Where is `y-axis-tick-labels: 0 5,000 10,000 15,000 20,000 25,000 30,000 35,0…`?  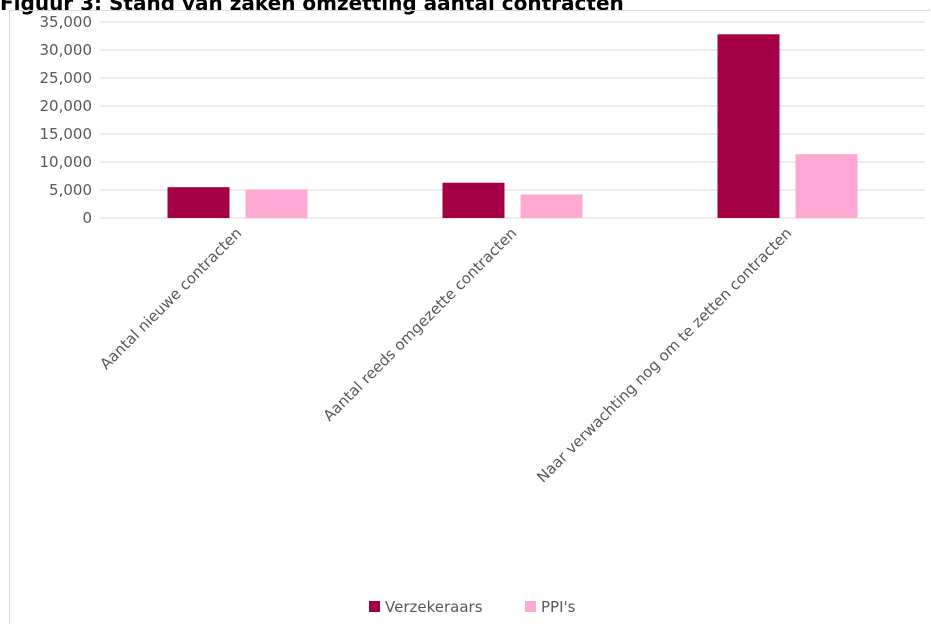
y-axis-tick-labels: 0 5,000 10,000 15,000 20,000 25,000 30,000 35,0… is located at coordinates (66, 120).